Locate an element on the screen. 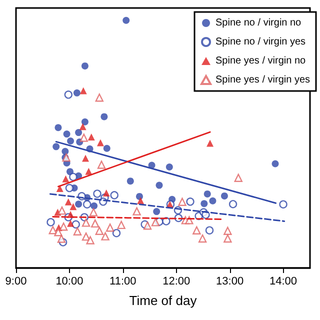 The image size is (320, 320). legend-label: Spine no / virgin no is located at coordinates (259, 23).